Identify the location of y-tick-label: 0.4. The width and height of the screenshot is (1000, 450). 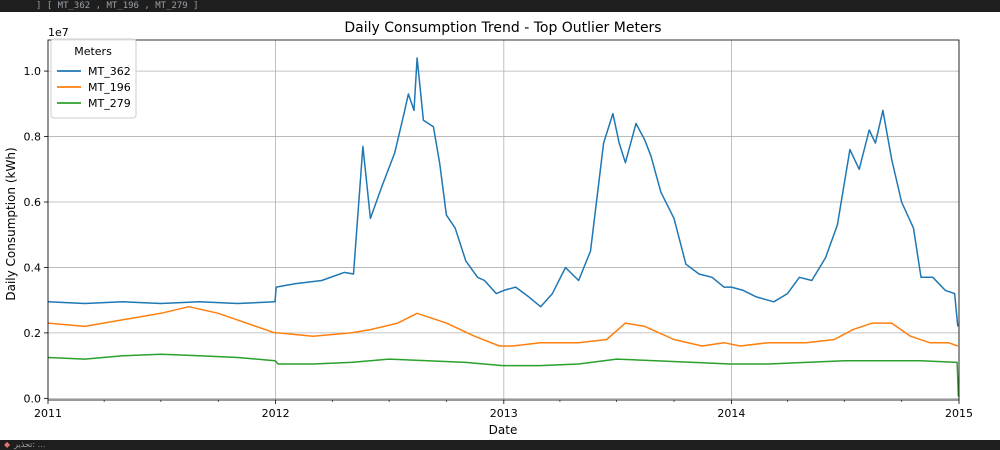
(33, 267).